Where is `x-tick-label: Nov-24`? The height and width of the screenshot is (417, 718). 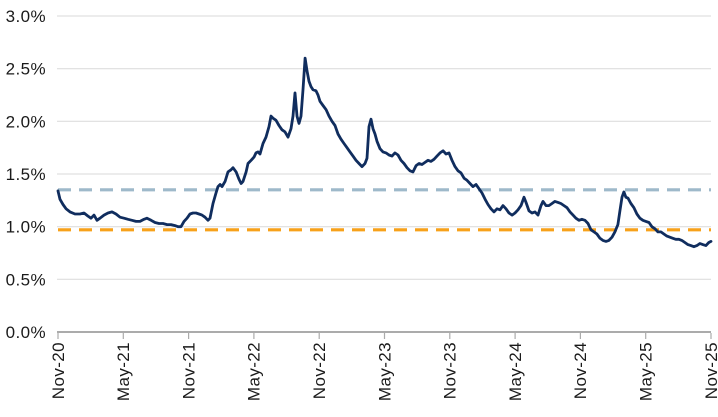
x-tick-label: Nov-24 is located at coordinates (580, 370).